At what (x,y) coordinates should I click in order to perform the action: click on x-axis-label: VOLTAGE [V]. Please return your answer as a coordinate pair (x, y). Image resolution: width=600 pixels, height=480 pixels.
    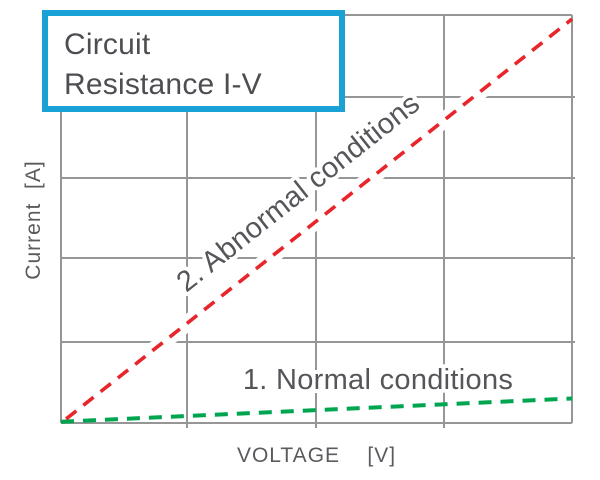
    Looking at the image, I should click on (316, 455).